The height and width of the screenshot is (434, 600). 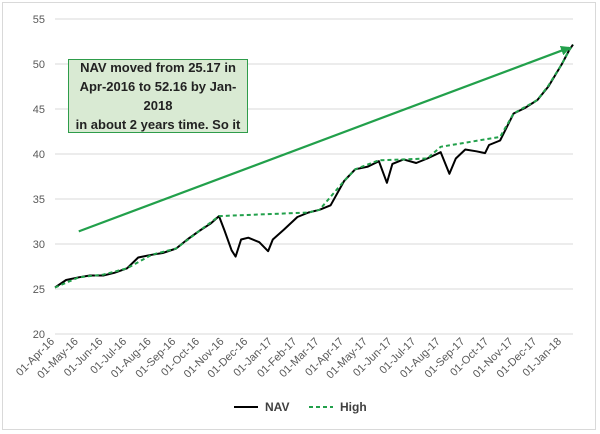 I want to click on y-tick-label: 35, so click(x=39, y=200).